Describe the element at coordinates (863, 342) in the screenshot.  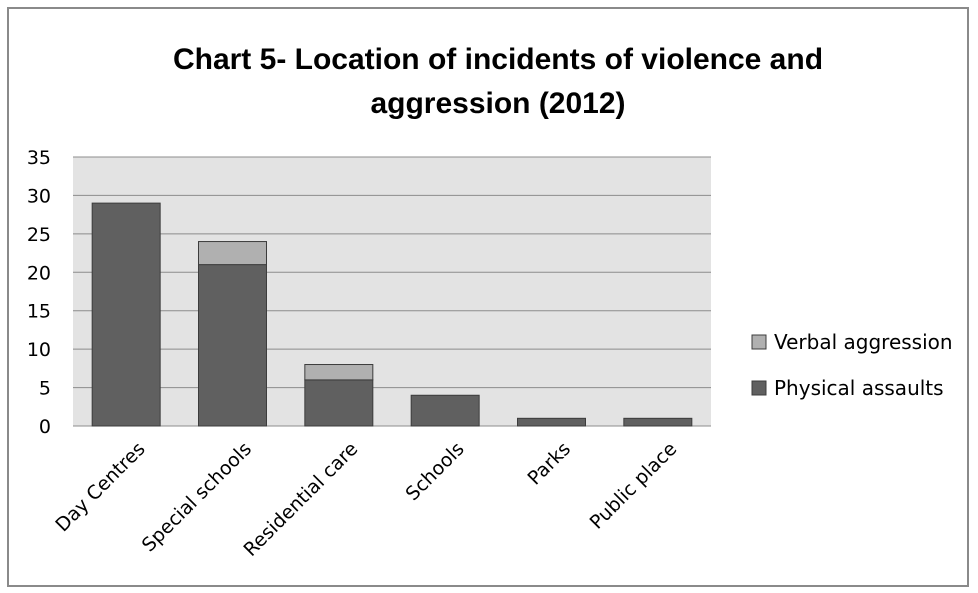
I see `legend-label: Verbal aggression` at that location.